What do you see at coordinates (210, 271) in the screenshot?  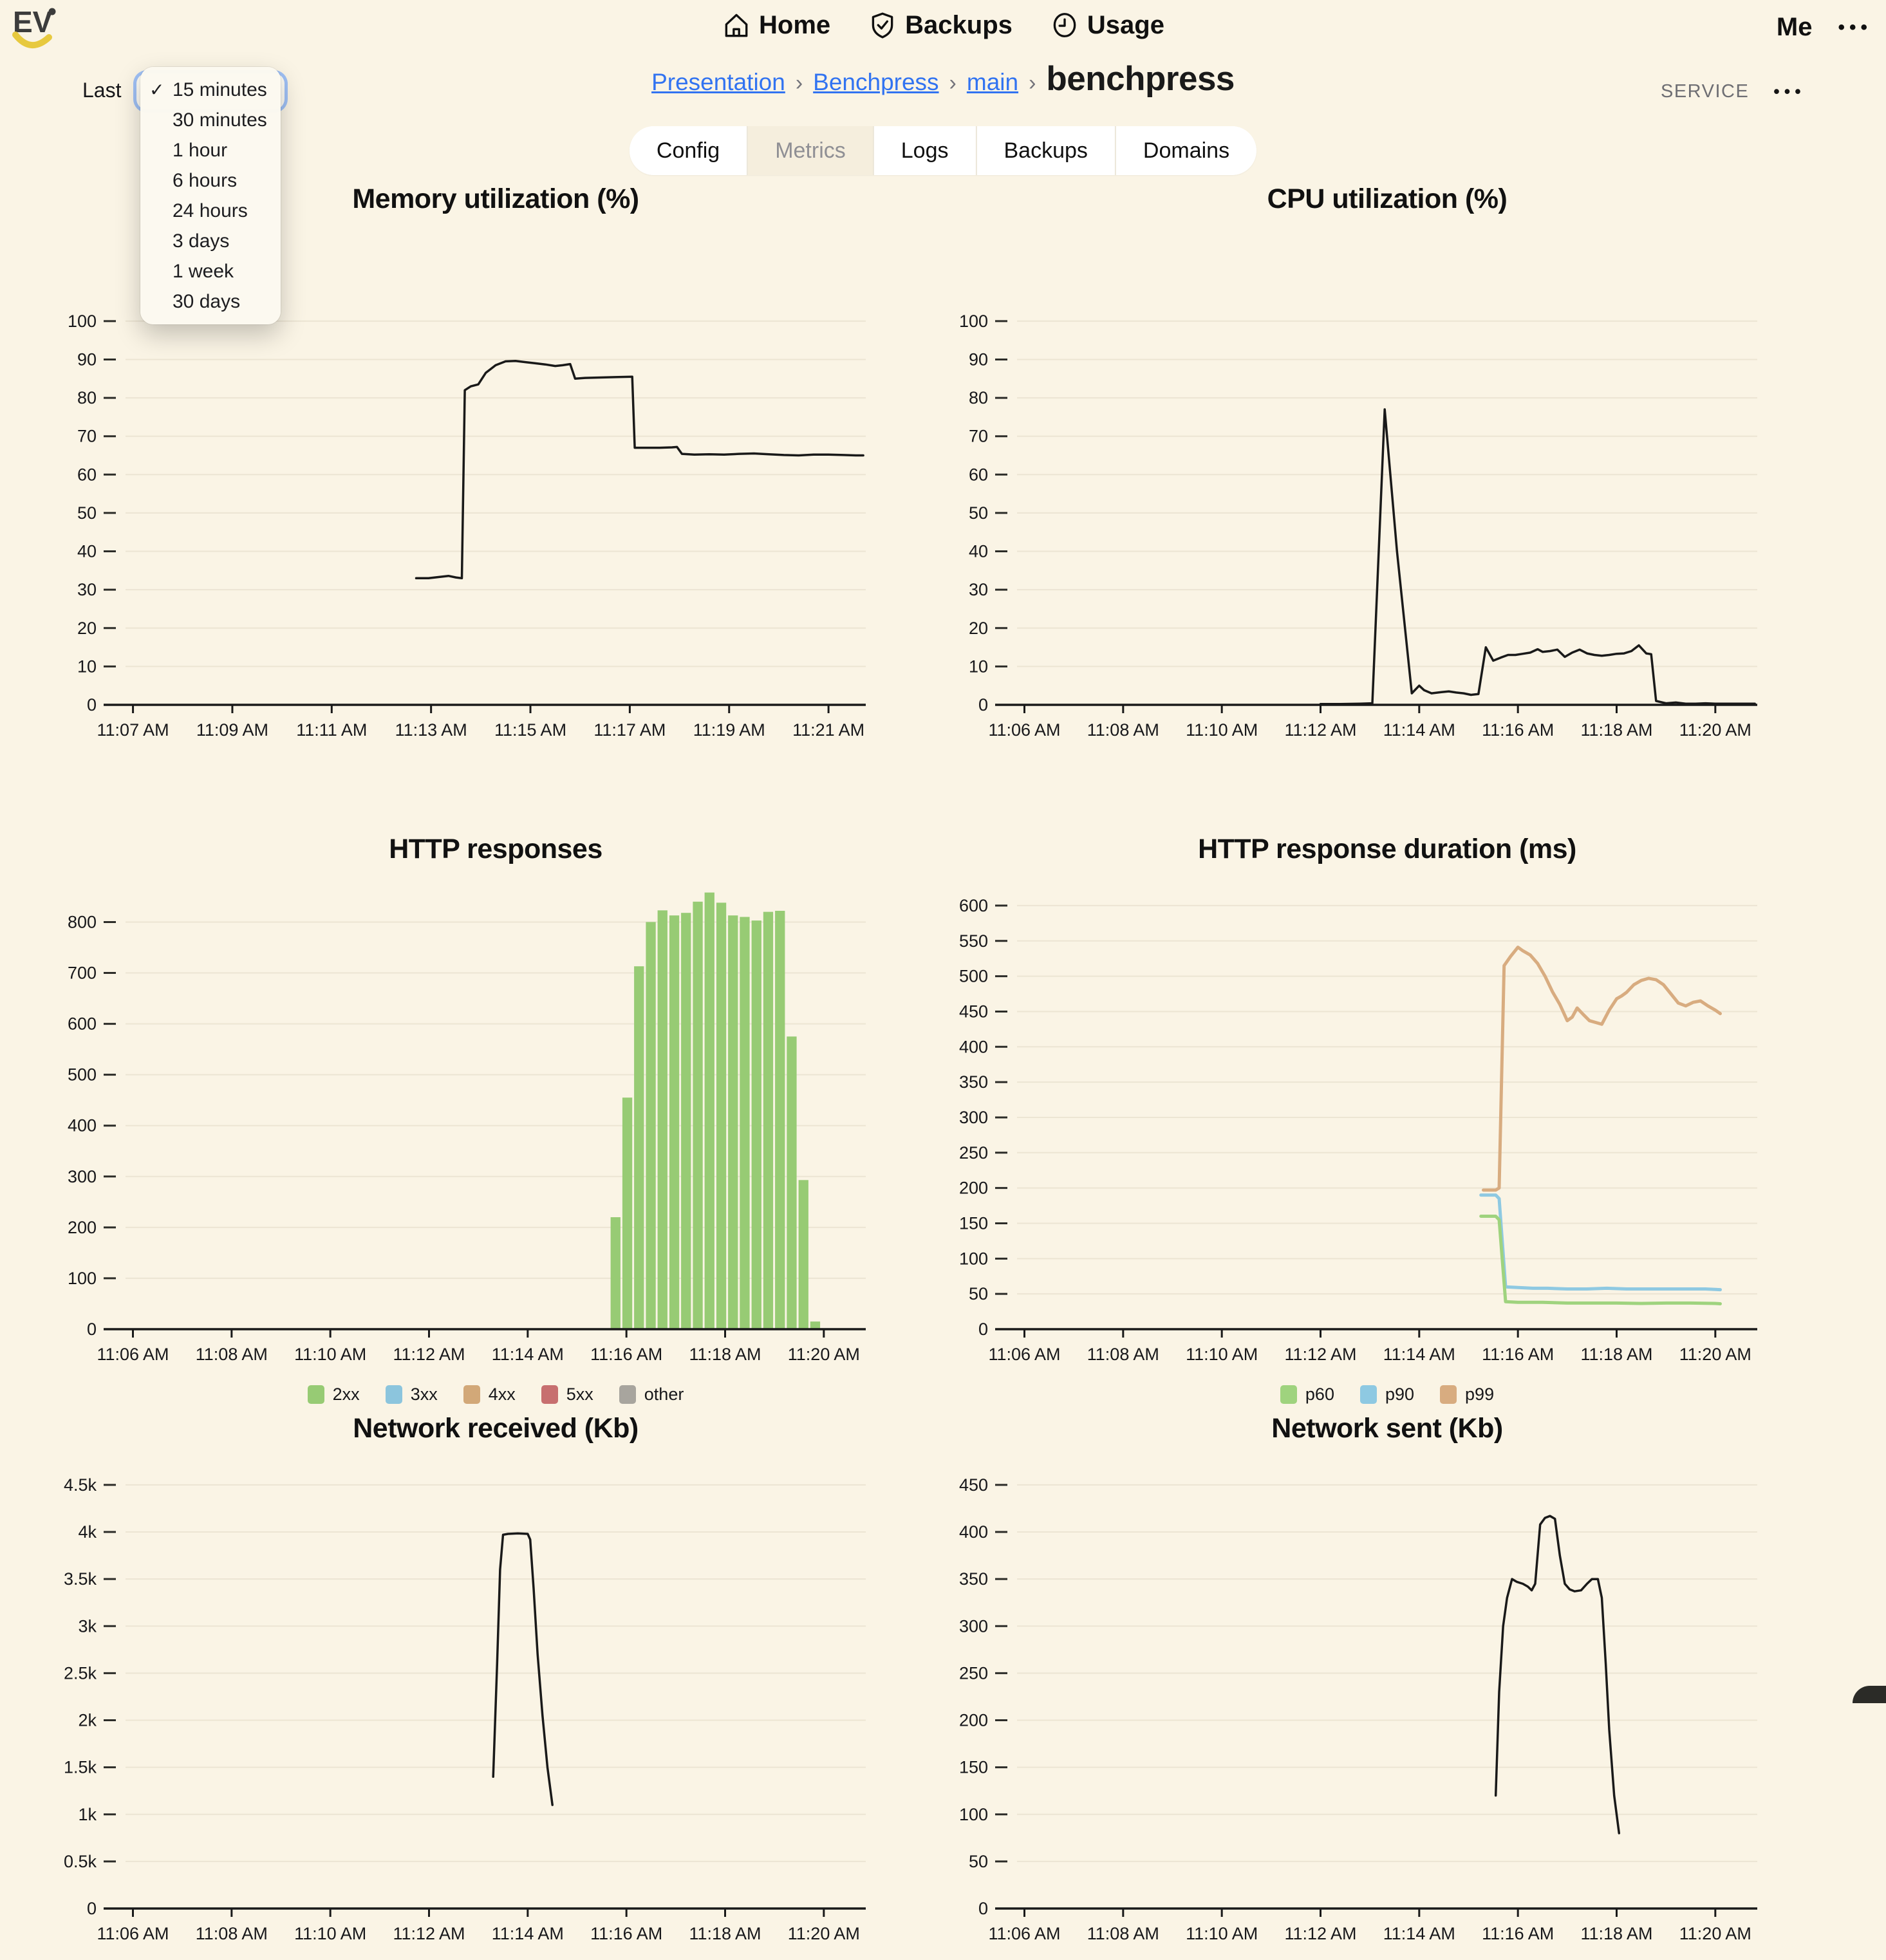 I see `menu-item-1-week: 1 week` at bounding box center [210, 271].